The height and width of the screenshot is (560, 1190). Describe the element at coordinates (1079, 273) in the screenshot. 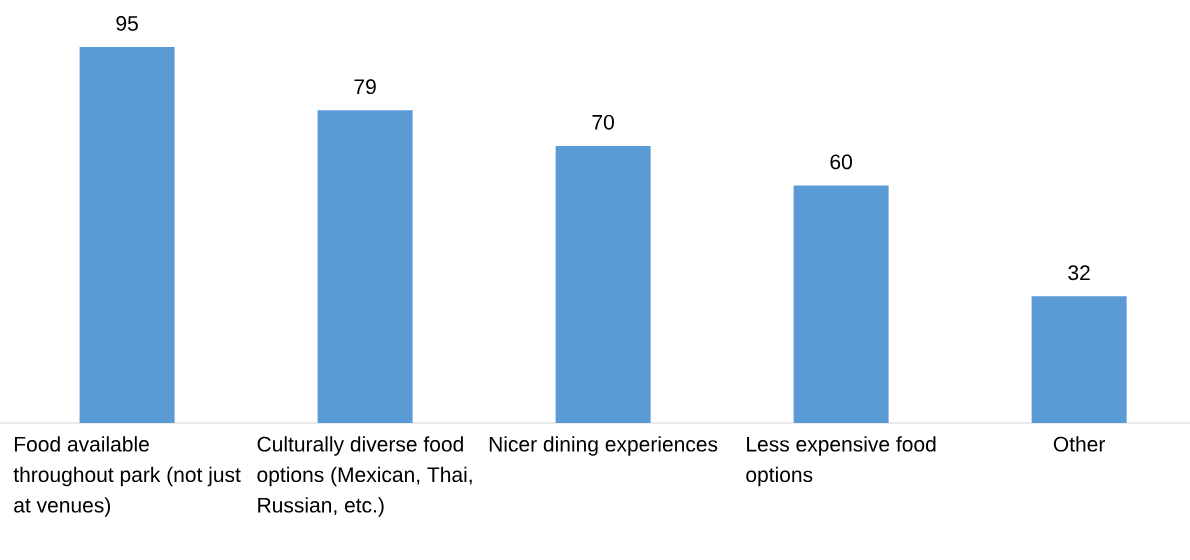

I see `data-label: 32` at that location.